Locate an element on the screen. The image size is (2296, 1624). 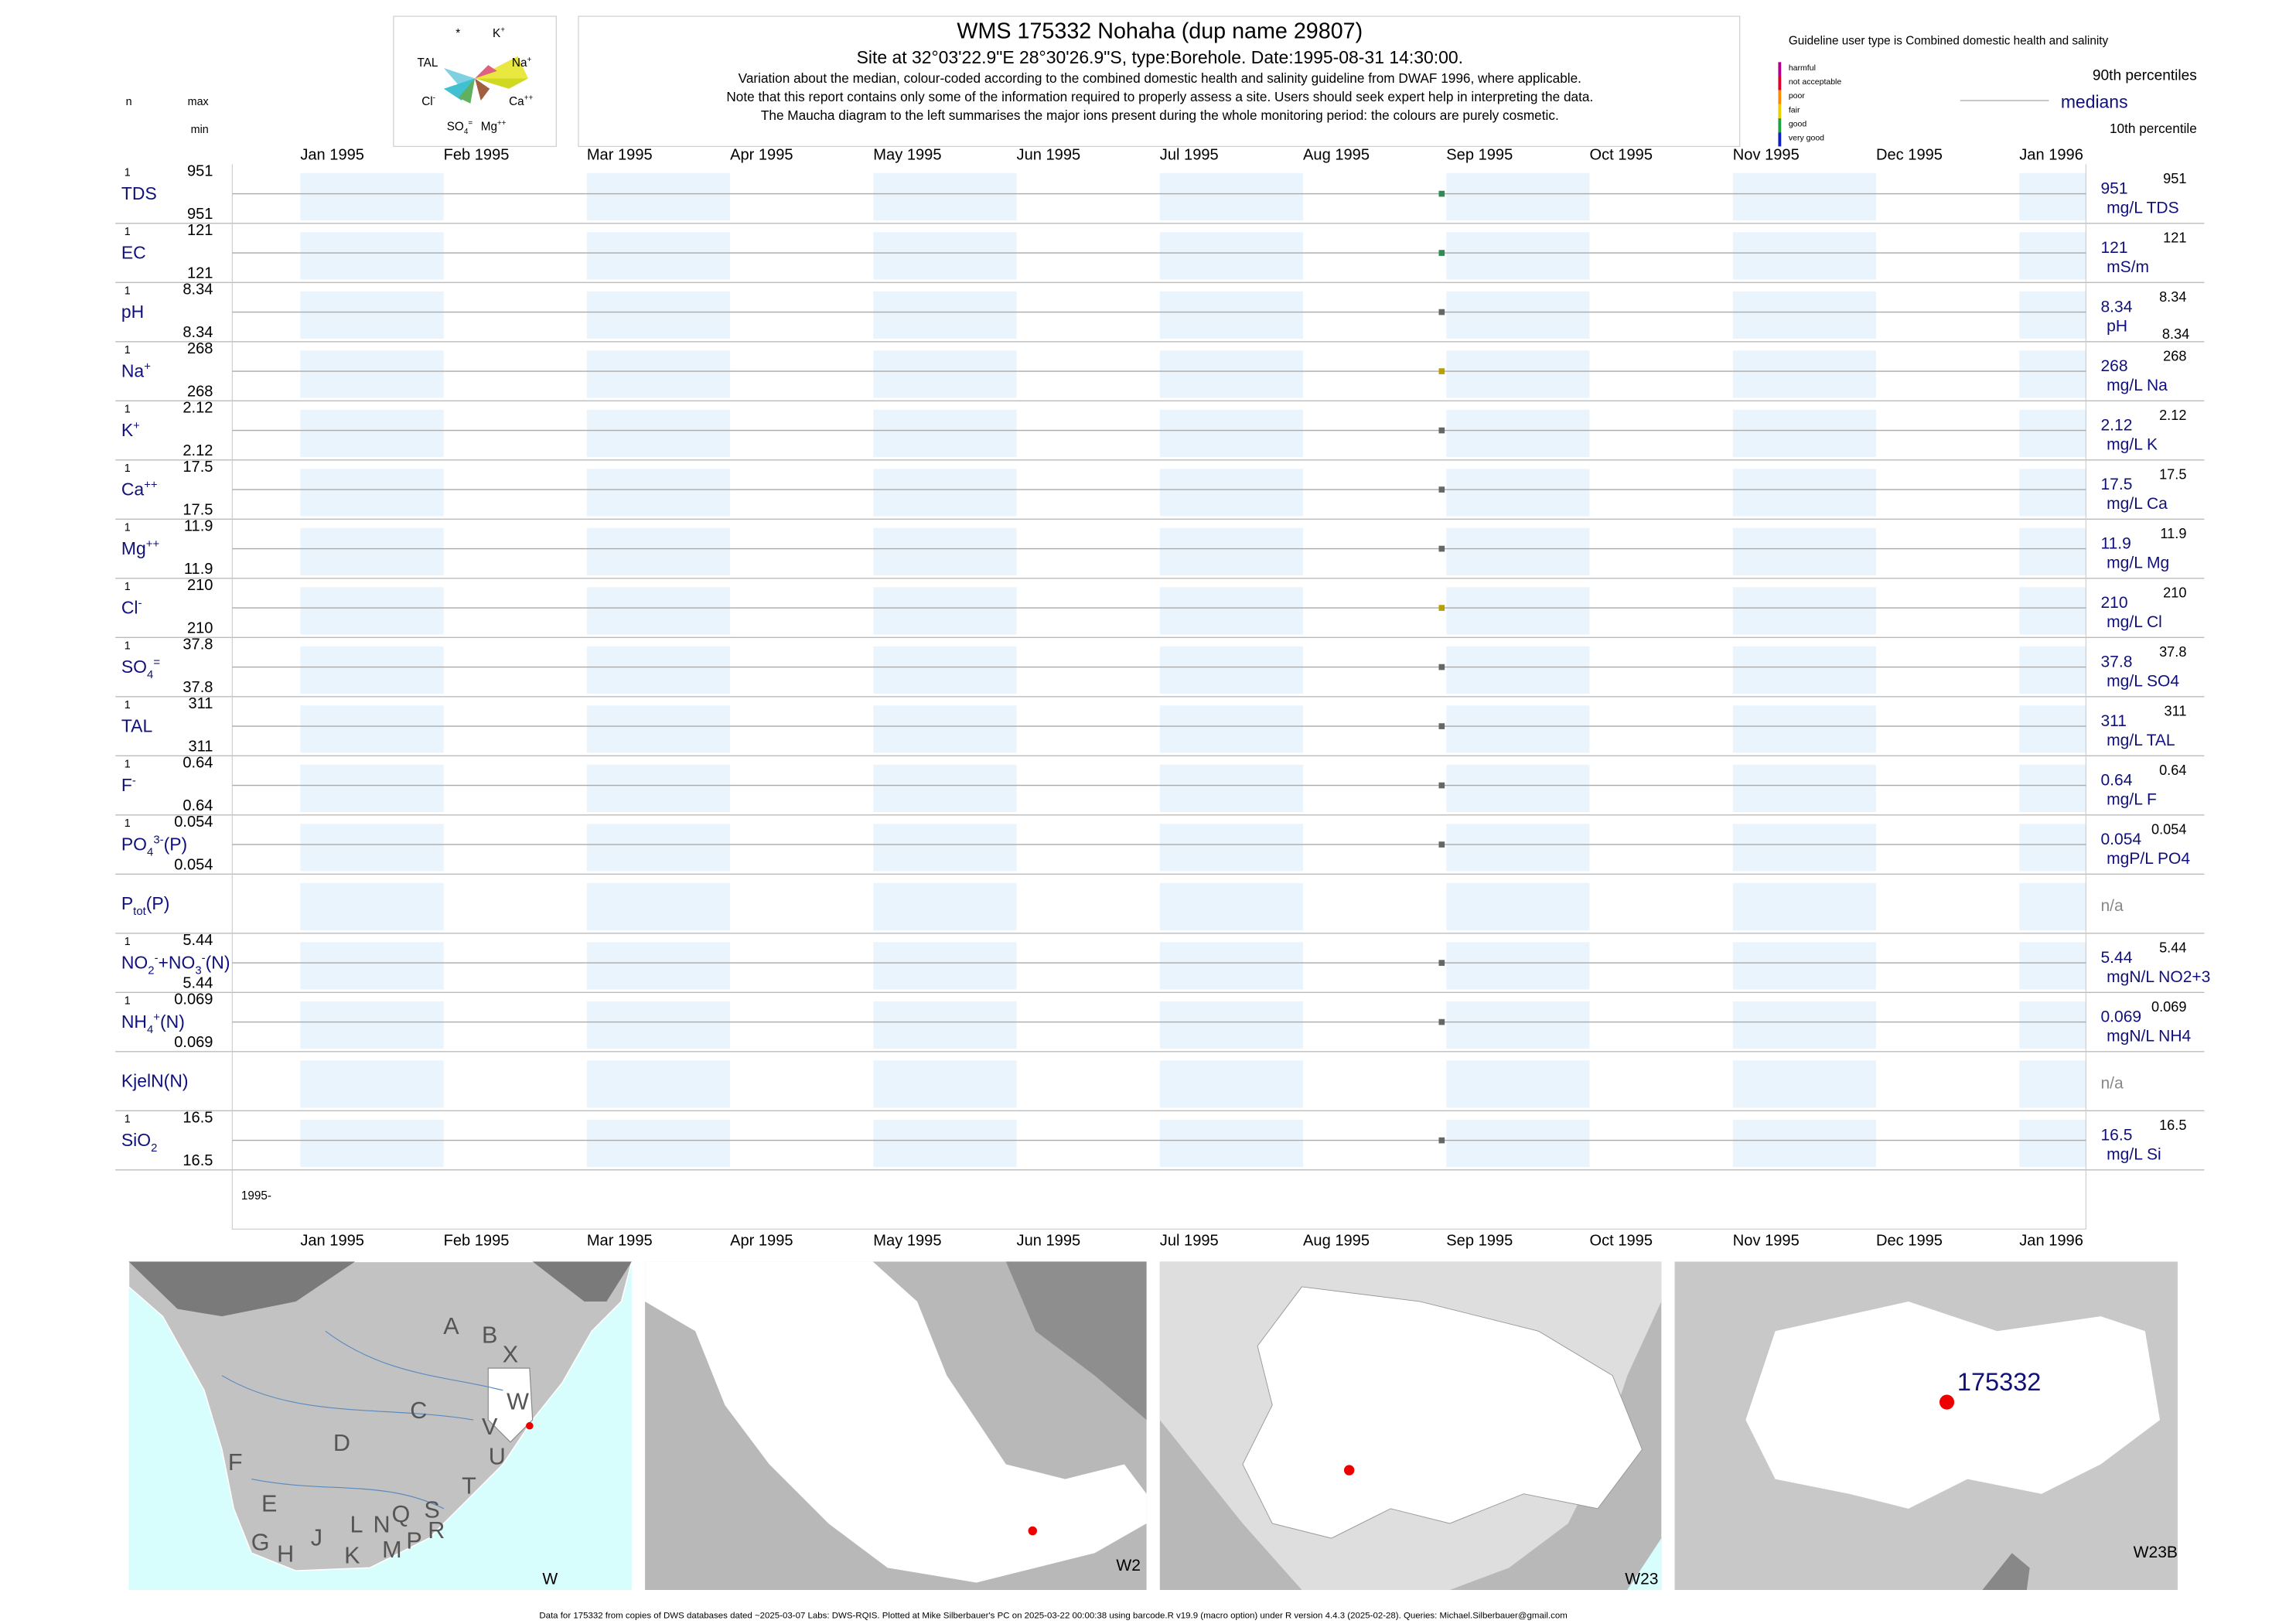
label-part: Ca is located at coordinates (133, 490).